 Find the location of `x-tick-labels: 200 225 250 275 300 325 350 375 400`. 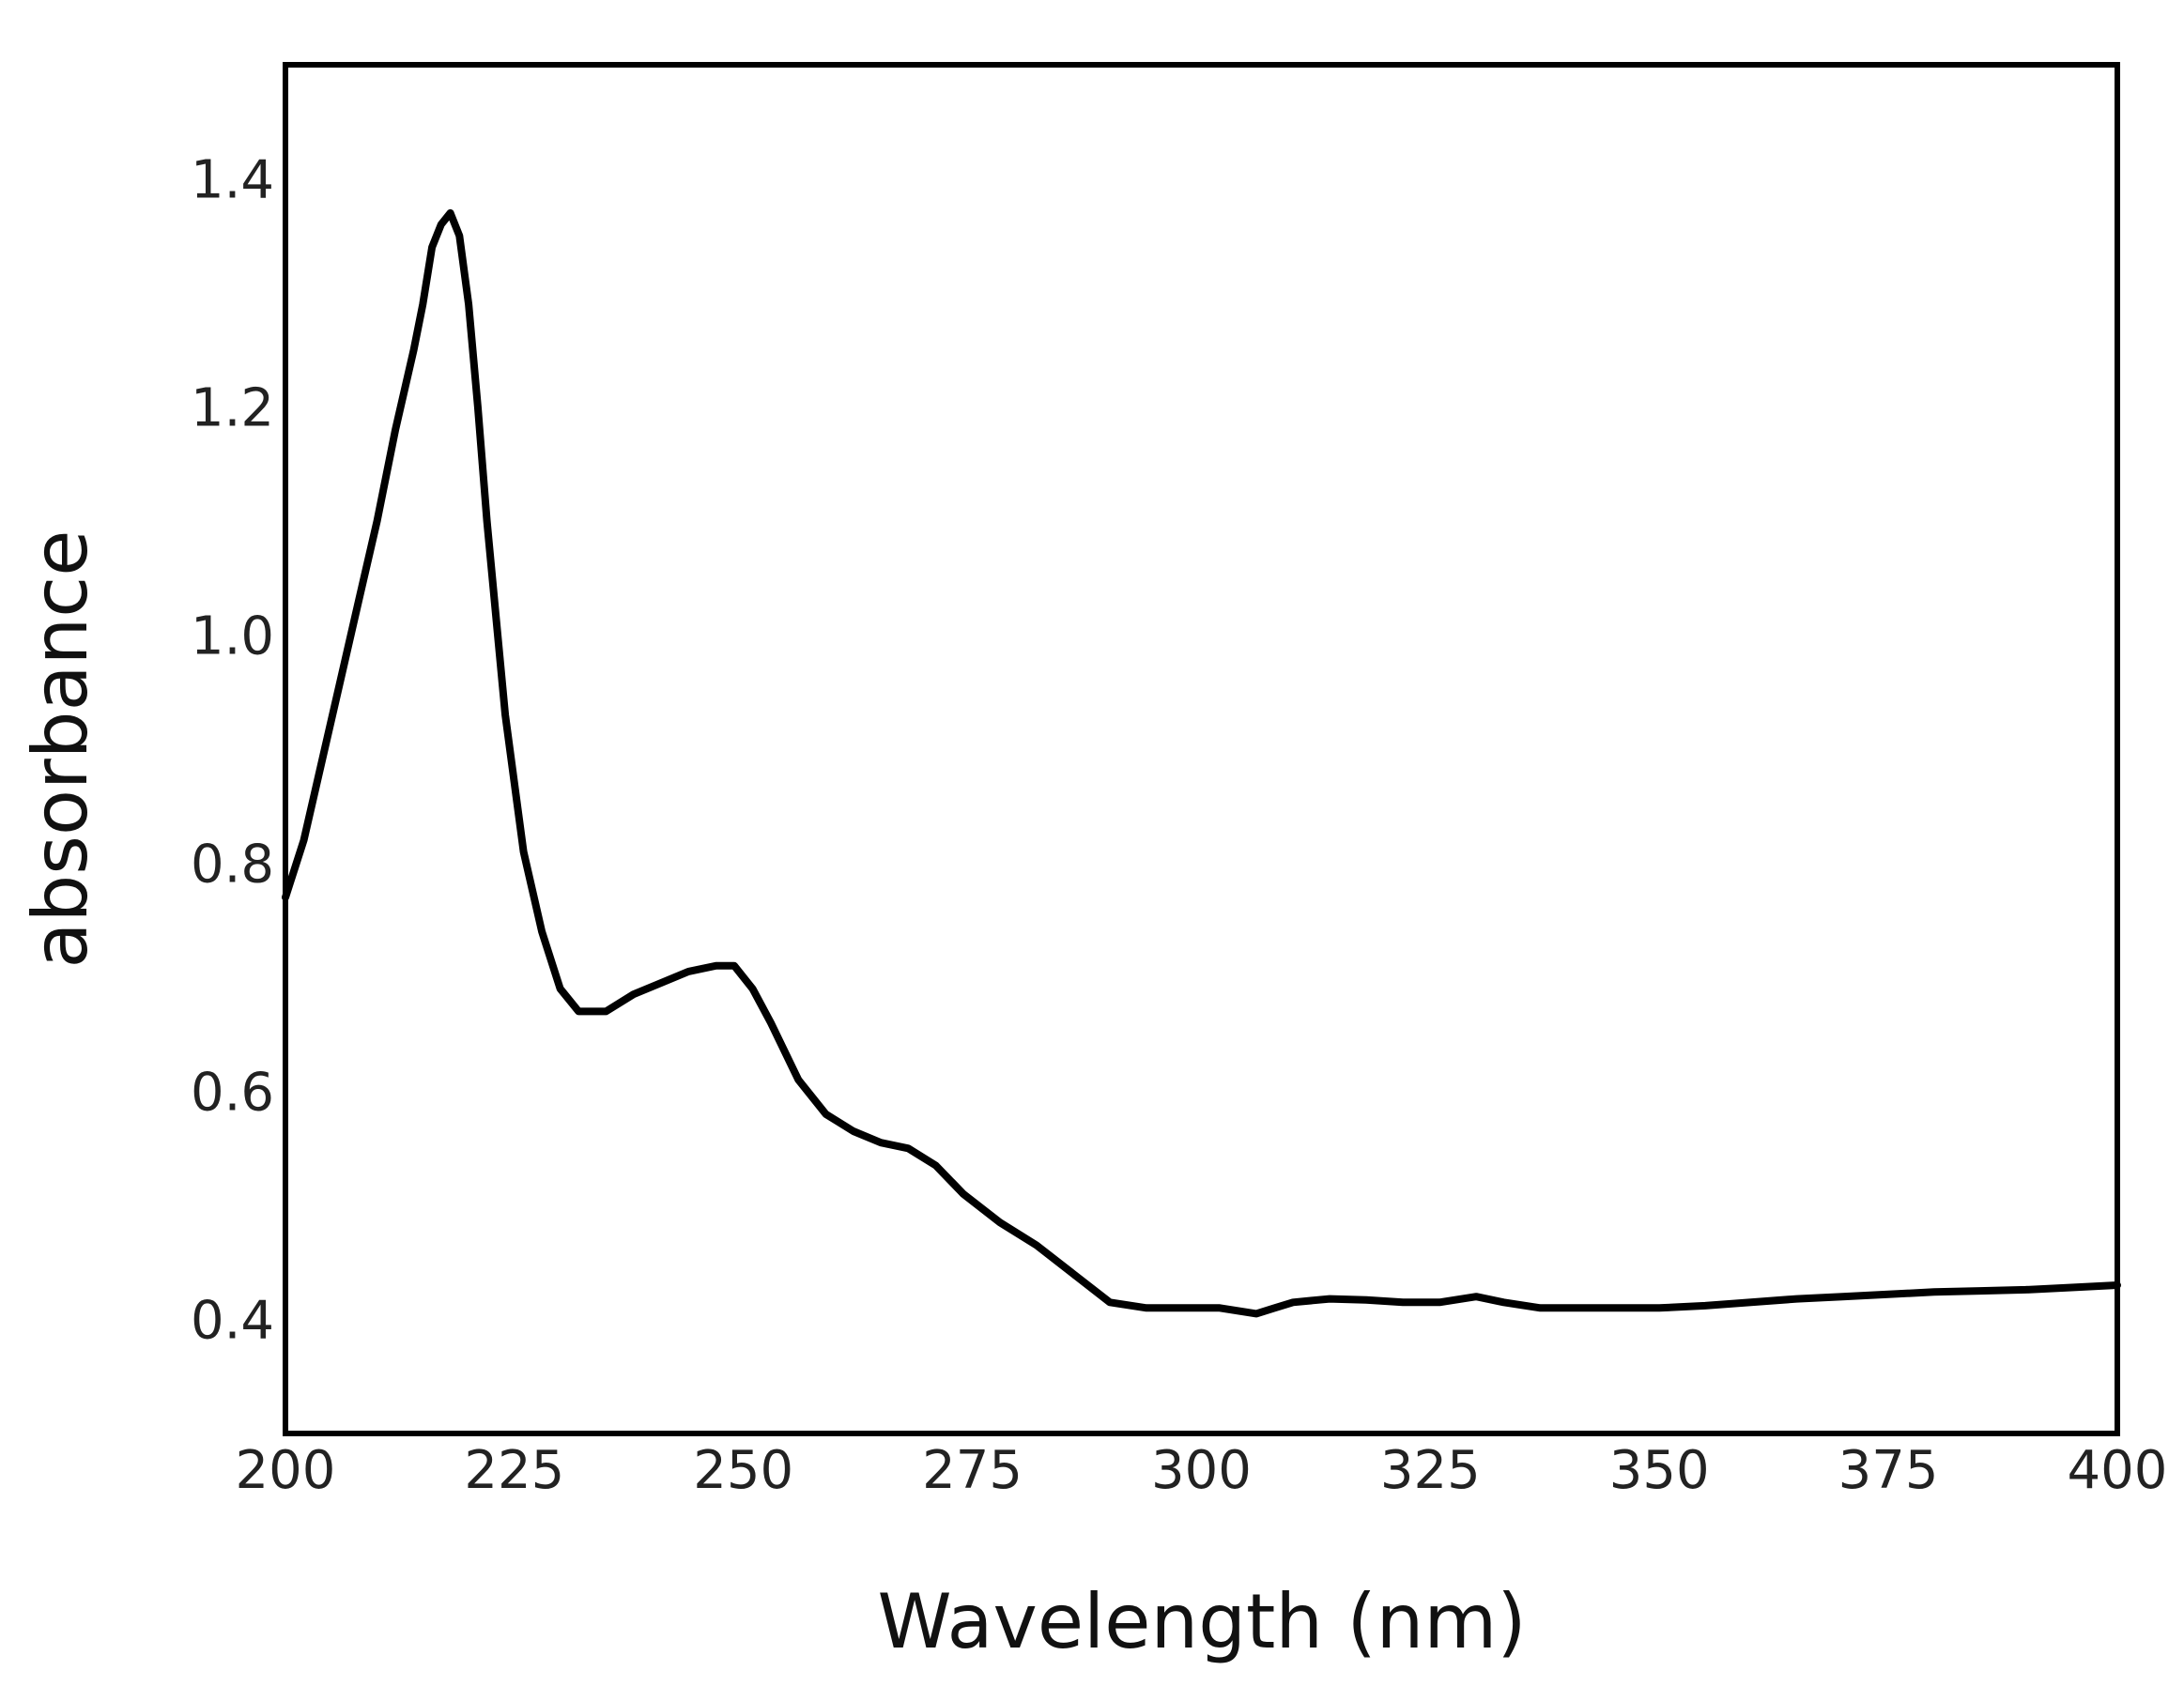

x-tick-labels: 200 225 250 275 300 325 350 375 400 is located at coordinates (1202, 1470).